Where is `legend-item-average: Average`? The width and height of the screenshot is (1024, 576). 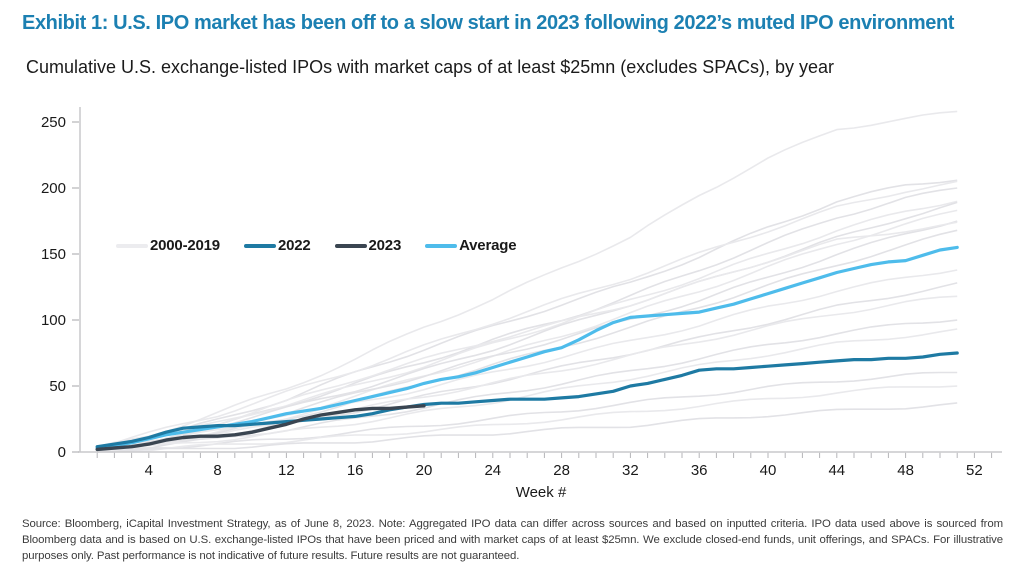
legend-item-average: Average is located at coordinates (471, 245).